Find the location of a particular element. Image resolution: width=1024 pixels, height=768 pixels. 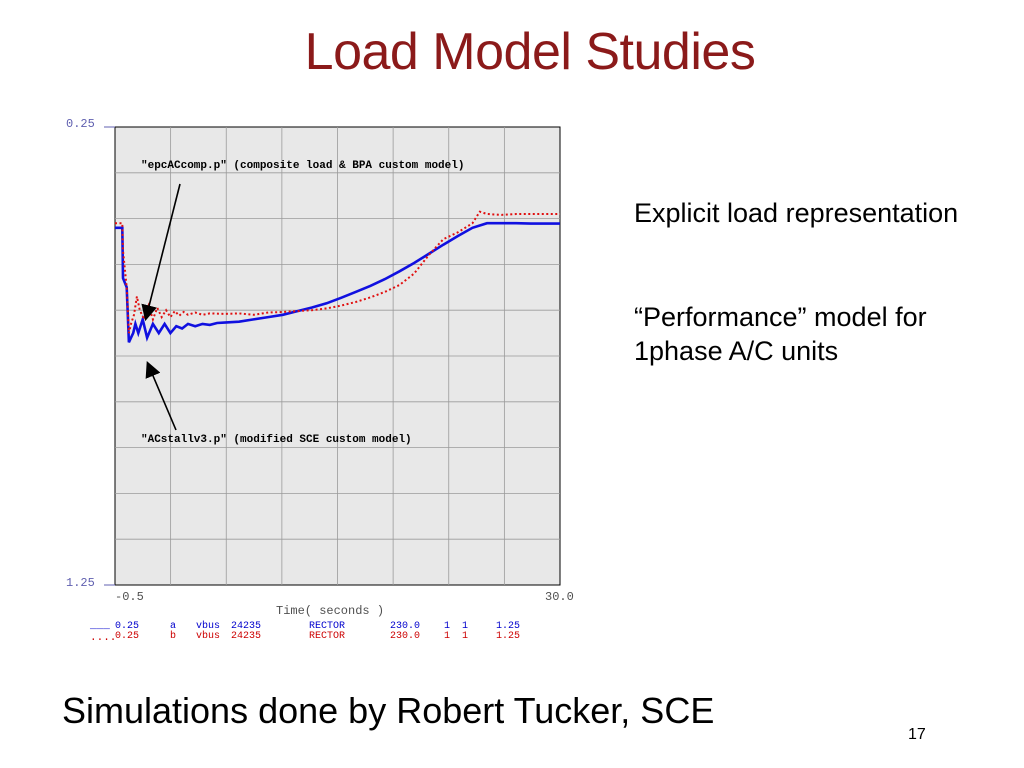

x-tick-left: -0.5 is located at coordinates (129, 597).